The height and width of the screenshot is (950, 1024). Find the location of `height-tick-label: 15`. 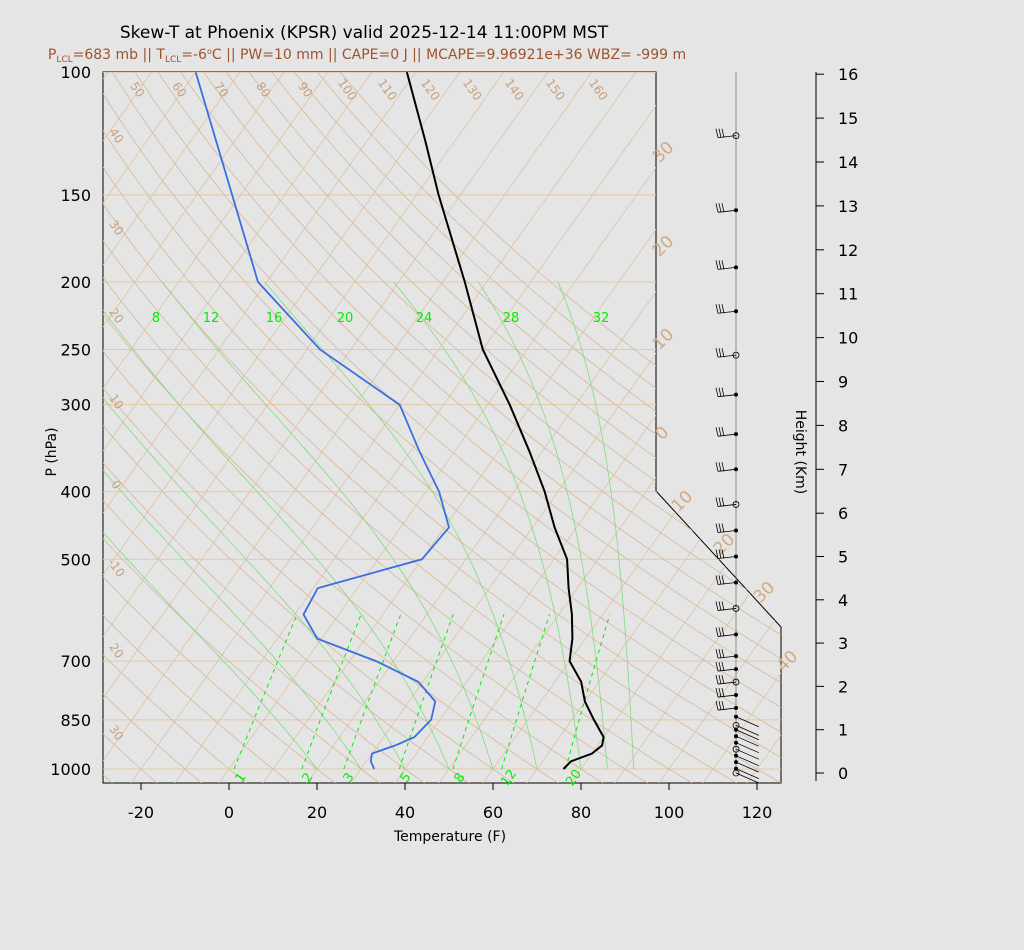

height-tick-label: 15 is located at coordinates (848, 118).